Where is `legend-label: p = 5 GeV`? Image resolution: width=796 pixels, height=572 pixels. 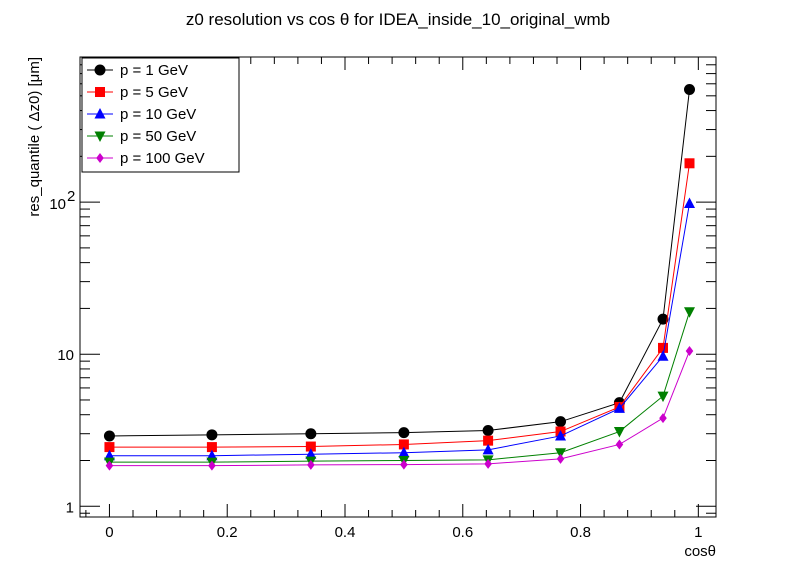 legend-label: p = 5 GeV is located at coordinates (154, 92).